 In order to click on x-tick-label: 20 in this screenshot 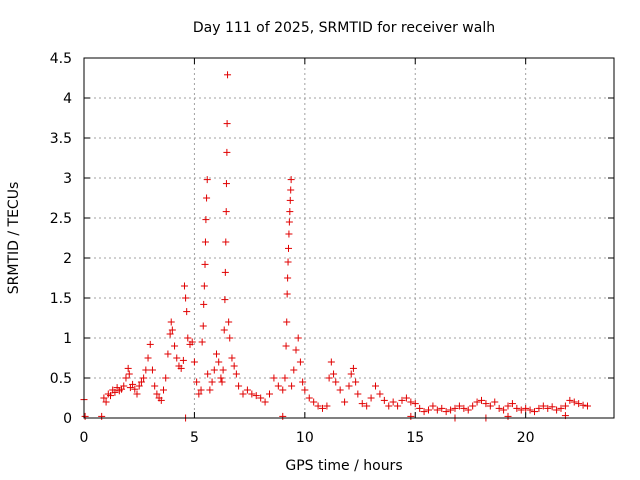, I will do `click(526, 438)`.